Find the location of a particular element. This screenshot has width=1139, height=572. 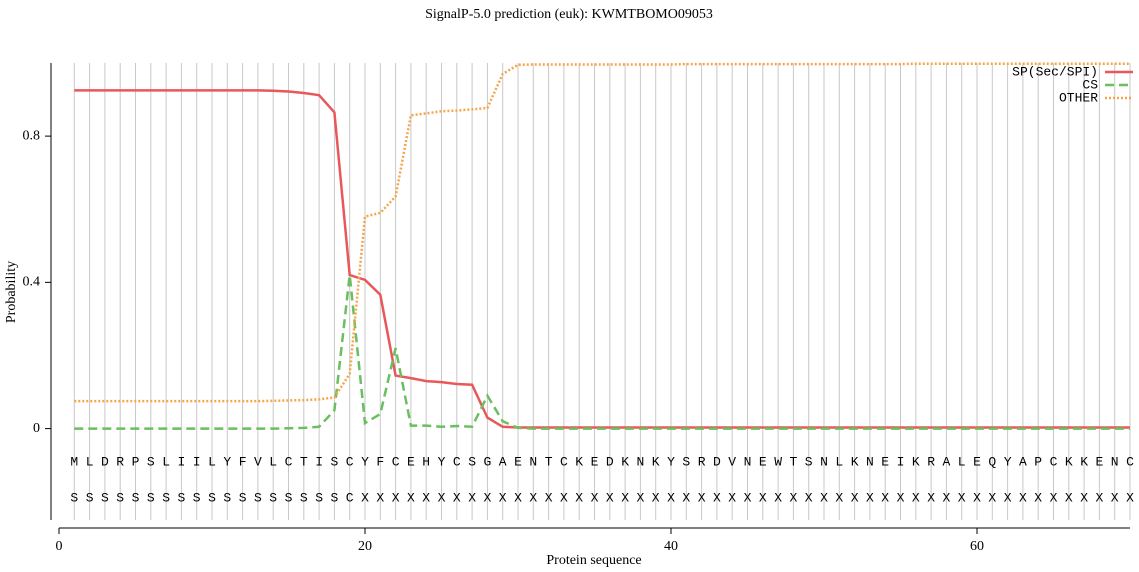

residue-label: Q is located at coordinates (992, 461).